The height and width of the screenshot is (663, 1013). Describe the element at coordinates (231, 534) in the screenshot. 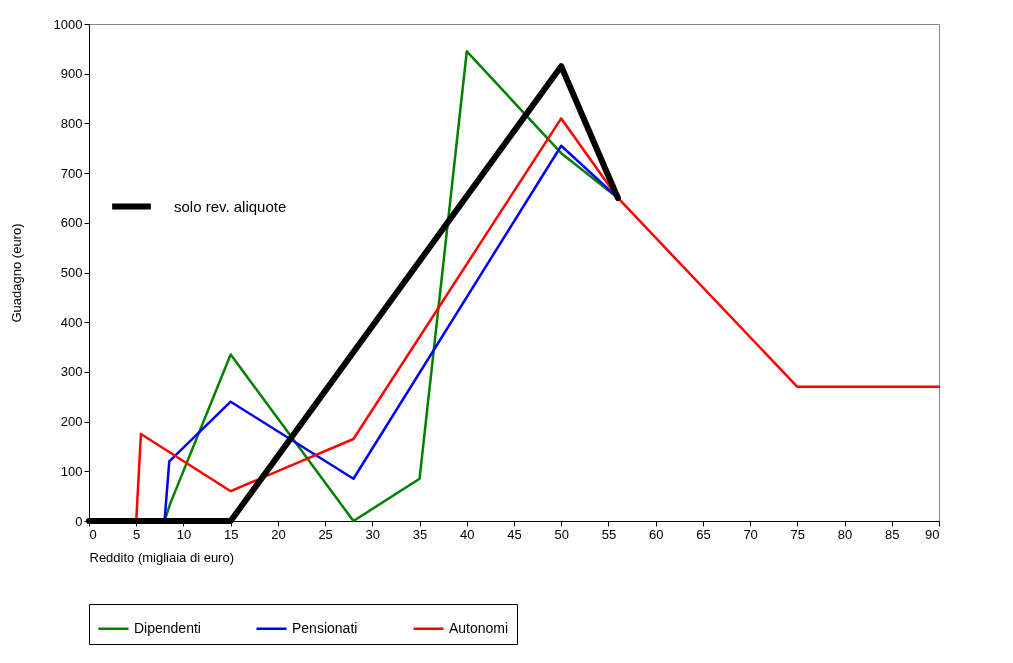

I see `x-tick-label: 15` at that location.